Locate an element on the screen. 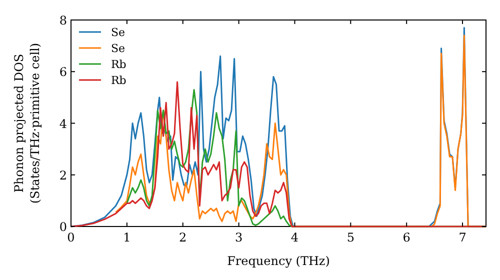 This screenshot has height=280, width=500. x-tick-label: 6 is located at coordinates (406, 237).